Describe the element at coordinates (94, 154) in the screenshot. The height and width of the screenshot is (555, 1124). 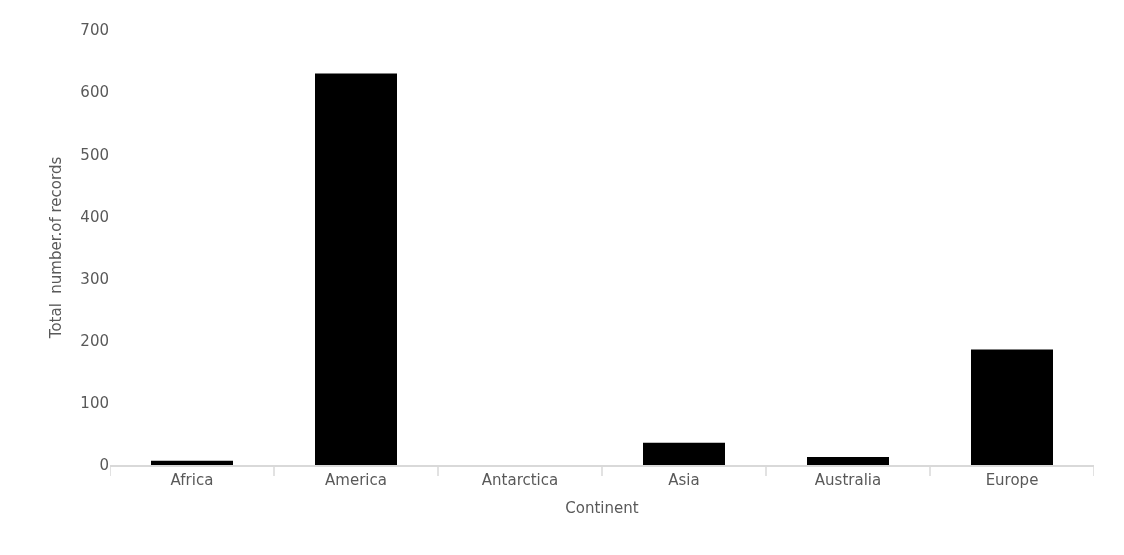
I see `y-tick-label: 500` at that location.